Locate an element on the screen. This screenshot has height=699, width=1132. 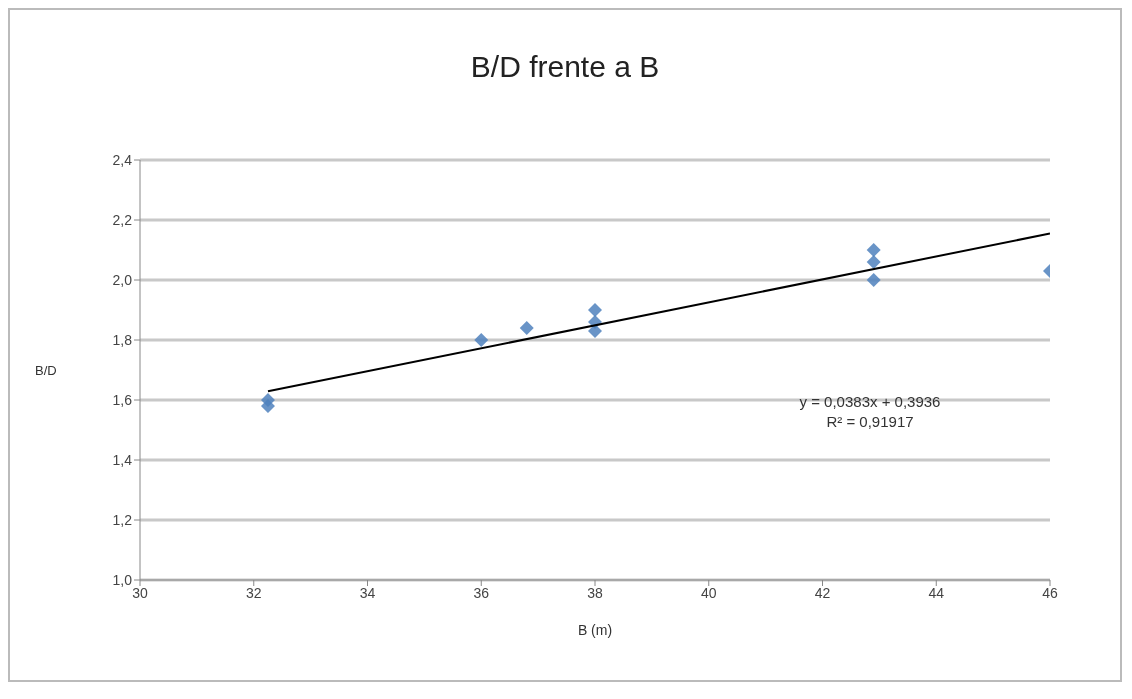
annotation: R² = 0,91917 is located at coordinates (870, 422).